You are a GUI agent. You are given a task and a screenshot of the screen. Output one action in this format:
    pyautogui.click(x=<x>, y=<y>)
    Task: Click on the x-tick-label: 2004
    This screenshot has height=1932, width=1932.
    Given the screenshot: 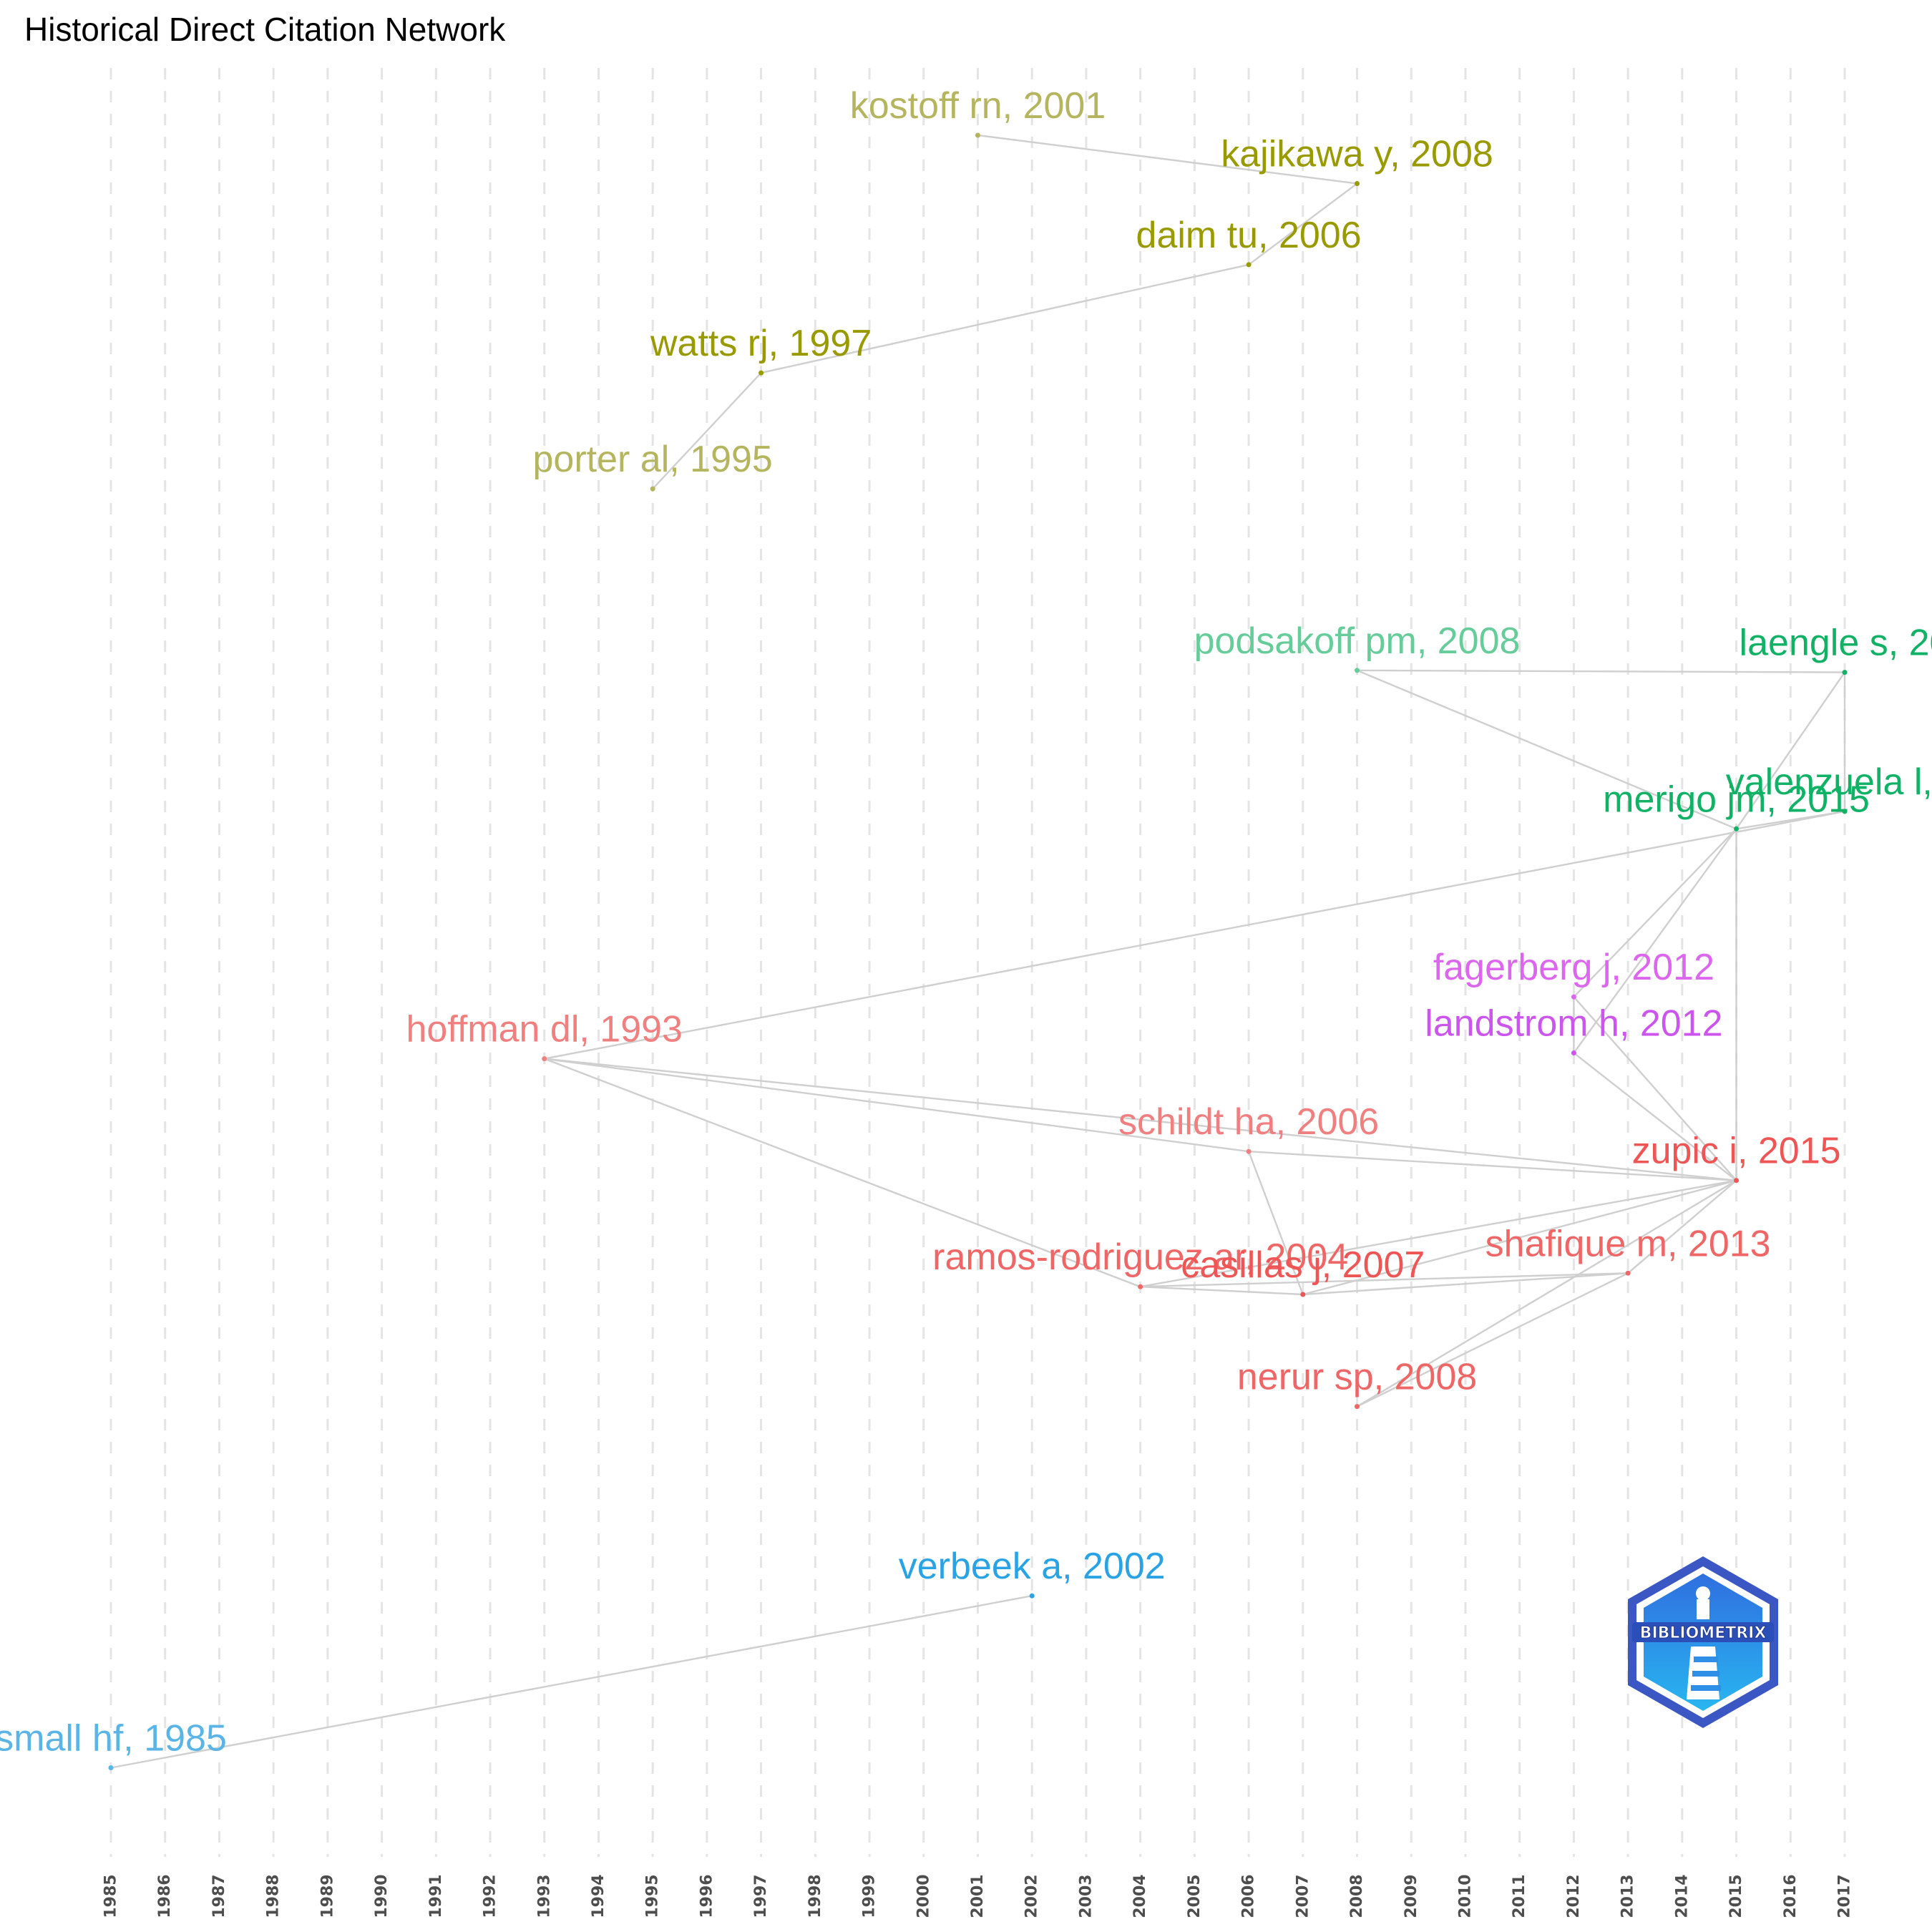 What is the action you would take?
    pyautogui.click(x=1140, y=1896)
    